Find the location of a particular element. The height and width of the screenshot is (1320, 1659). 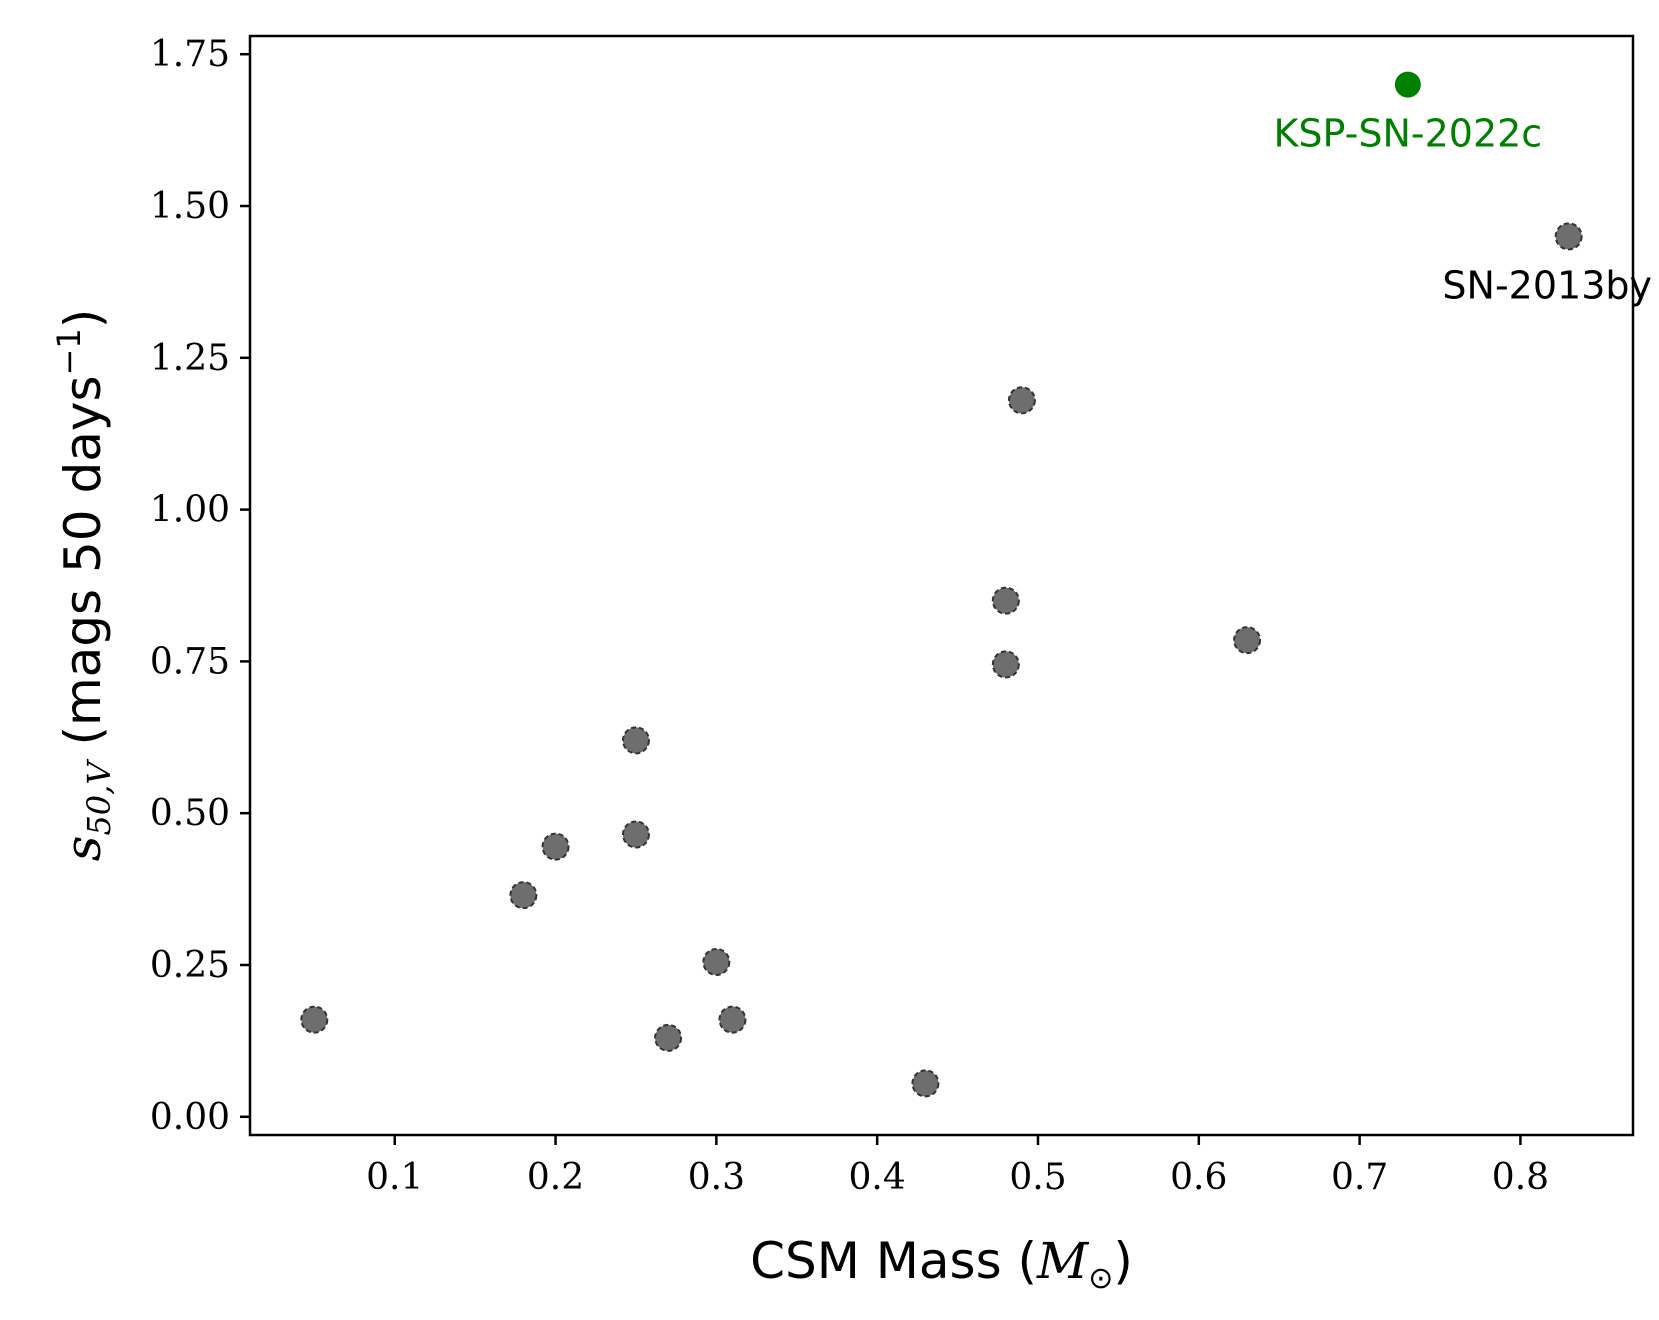

x-ticks: 0.1 0.2 0.3 0.4 0.5 0.6 0.7 0.8 is located at coordinates (957, 1166).